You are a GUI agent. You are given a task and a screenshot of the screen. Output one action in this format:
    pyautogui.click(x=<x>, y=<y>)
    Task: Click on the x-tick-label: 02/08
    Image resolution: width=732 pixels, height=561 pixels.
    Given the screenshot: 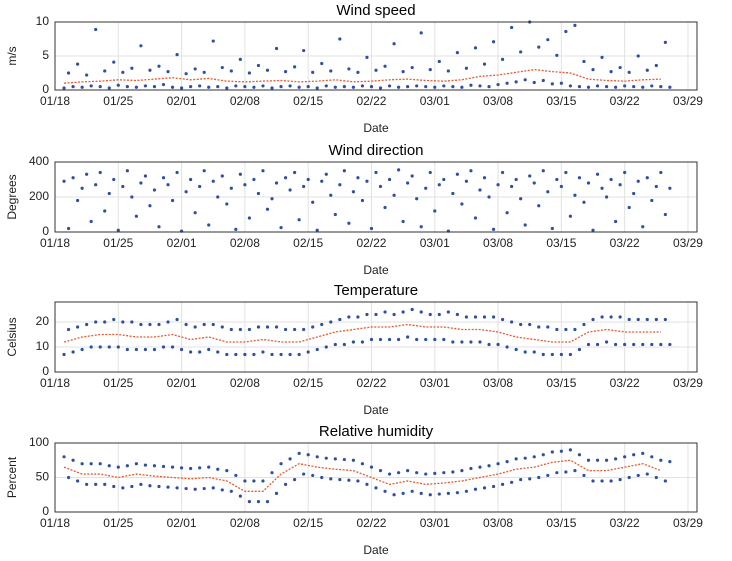 What is the action you would take?
    pyautogui.click(x=245, y=243)
    